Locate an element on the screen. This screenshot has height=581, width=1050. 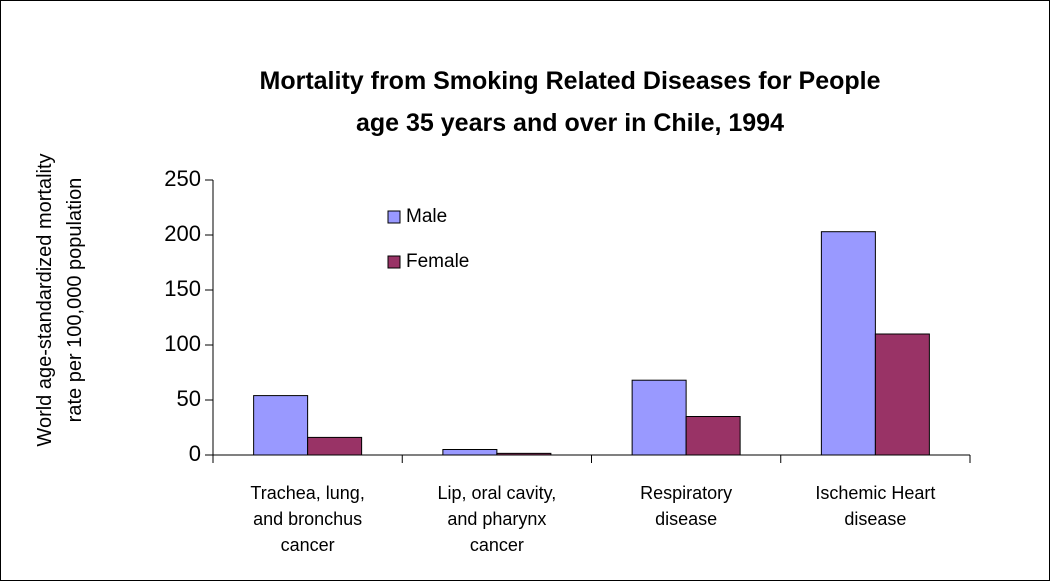
x-tick-label: Respiratory disease is located at coordinates (686, 506).